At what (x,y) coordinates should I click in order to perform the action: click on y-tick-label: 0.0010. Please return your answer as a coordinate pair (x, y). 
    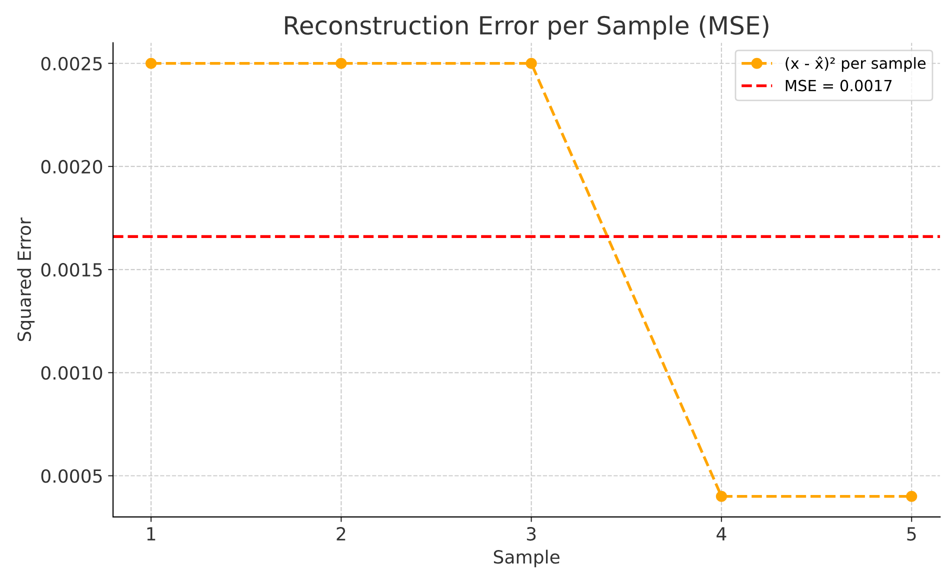
    Looking at the image, I should click on (71, 373).